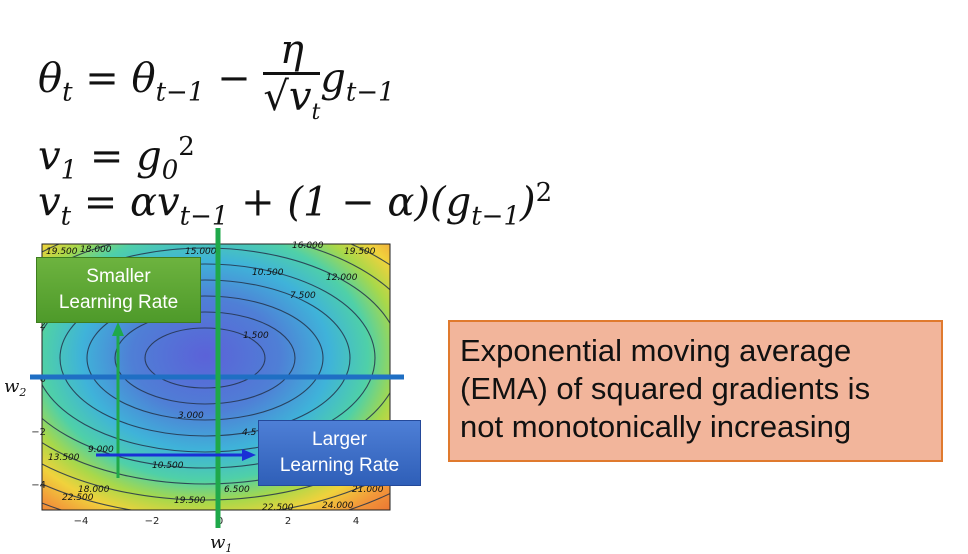 The image size is (968, 554). What do you see at coordinates (656, 350) in the screenshot?
I see `ema-note-line1: Exponential moving average` at bounding box center [656, 350].